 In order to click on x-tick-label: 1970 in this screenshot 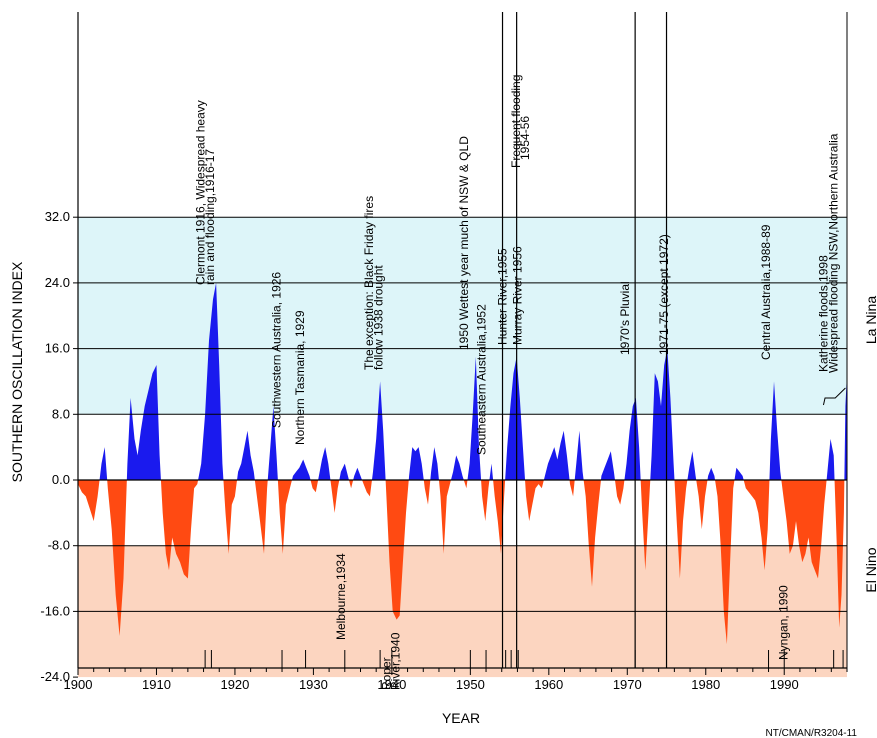, I will do `click(627, 684)`.